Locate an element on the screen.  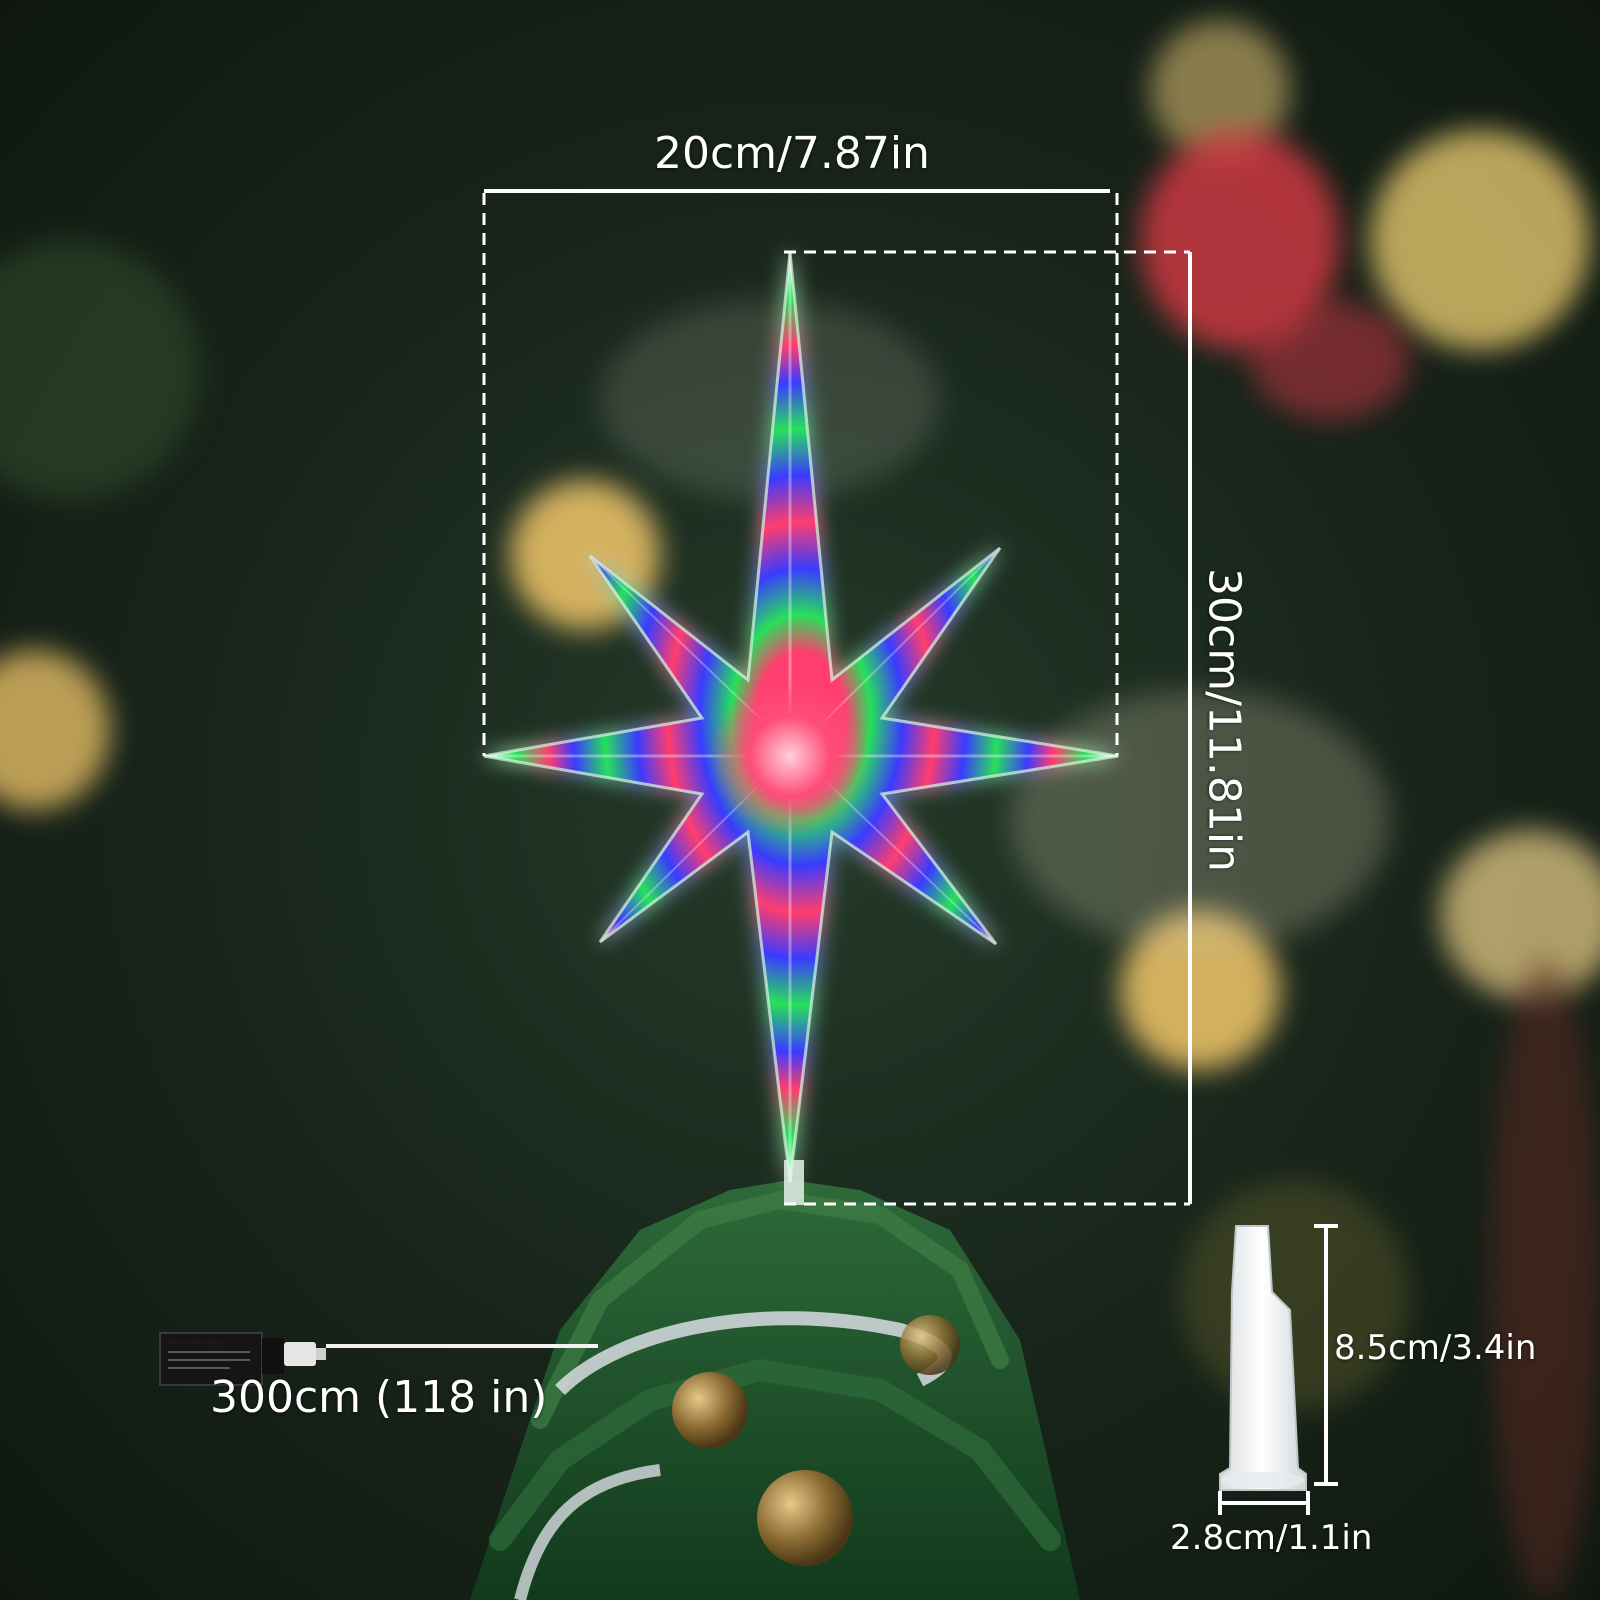
adapter-width-dimension is located at coordinates (1264, 1503).